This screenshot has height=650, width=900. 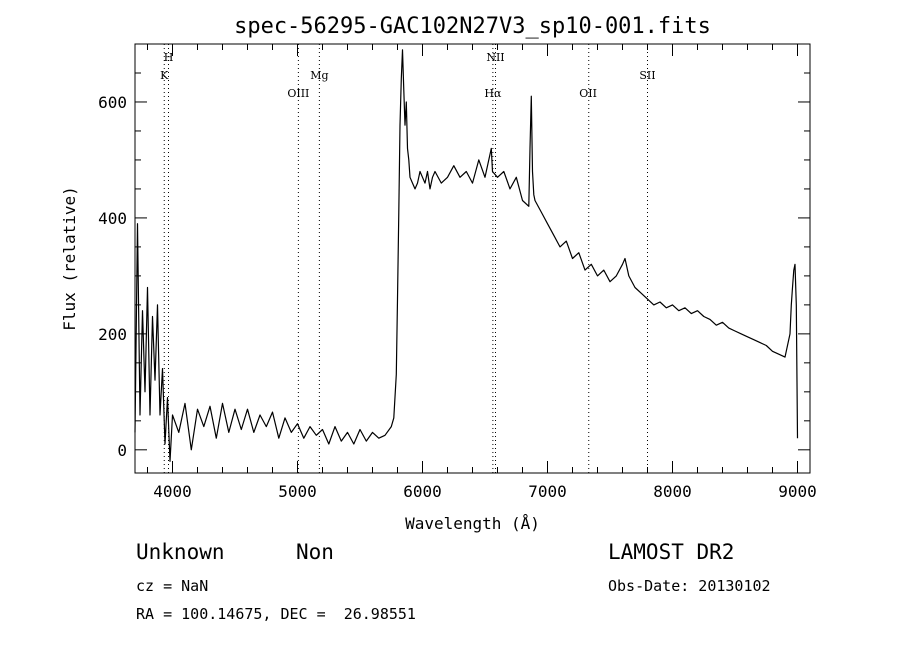 What do you see at coordinates (172, 491) in the screenshot?
I see `x-tick-label-4000: 4000` at bounding box center [172, 491].